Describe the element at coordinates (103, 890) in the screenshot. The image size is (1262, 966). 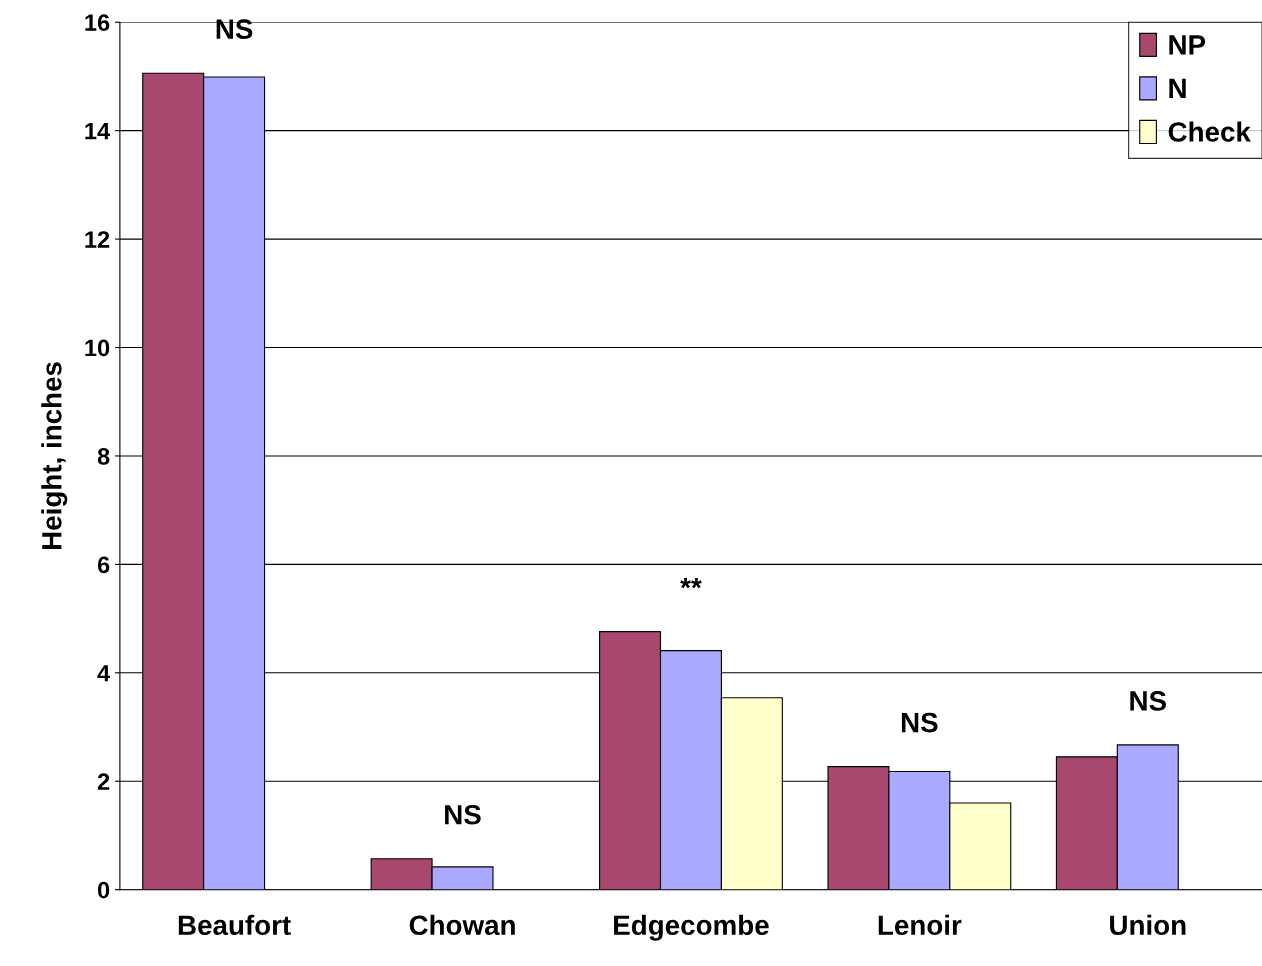
I see `y-tick-label: 0` at that location.